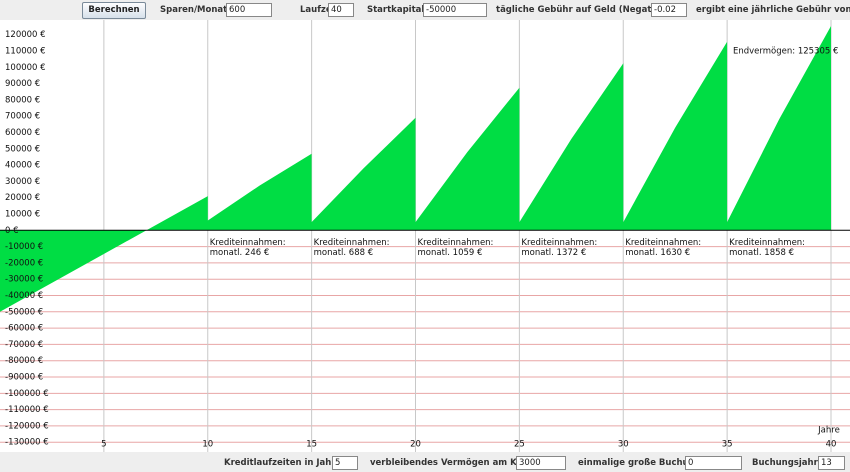 The image size is (850, 472). What do you see at coordinates (240, 253) in the screenshot?
I see `annotation: monatl. 246 €` at bounding box center [240, 253].